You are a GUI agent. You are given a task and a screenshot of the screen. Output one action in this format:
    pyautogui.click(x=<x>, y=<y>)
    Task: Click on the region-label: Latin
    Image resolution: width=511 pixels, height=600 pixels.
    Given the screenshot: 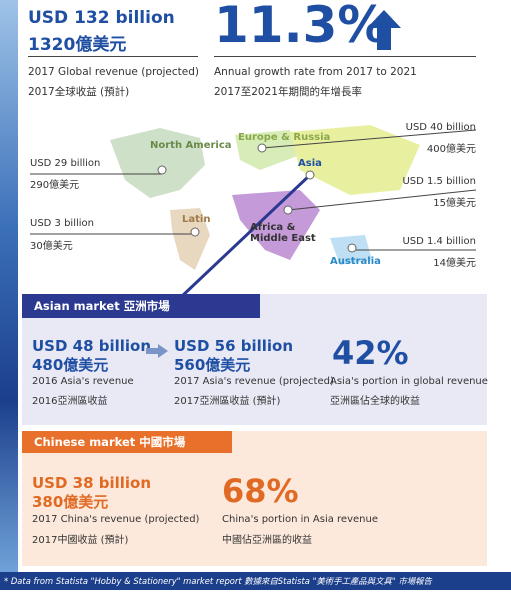 What is the action you would take?
    pyautogui.click(x=196, y=219)
    